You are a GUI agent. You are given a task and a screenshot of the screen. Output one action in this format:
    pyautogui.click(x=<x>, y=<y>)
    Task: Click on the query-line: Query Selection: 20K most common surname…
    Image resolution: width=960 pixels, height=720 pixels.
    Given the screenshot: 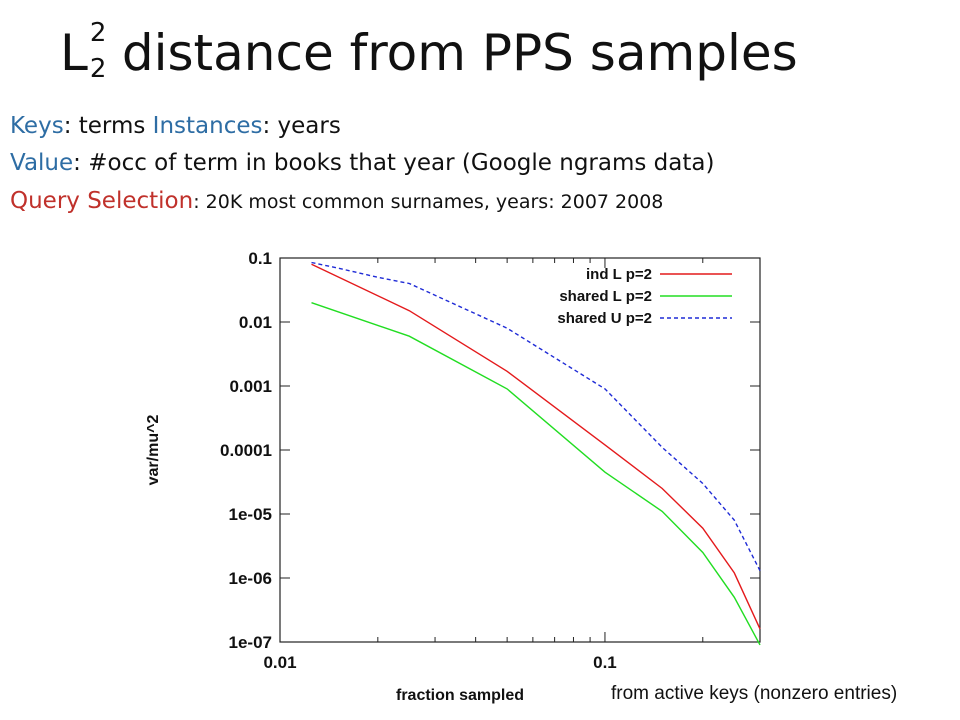 What is the action you would take?
    pyautogui.click(x=336, y=201)
    